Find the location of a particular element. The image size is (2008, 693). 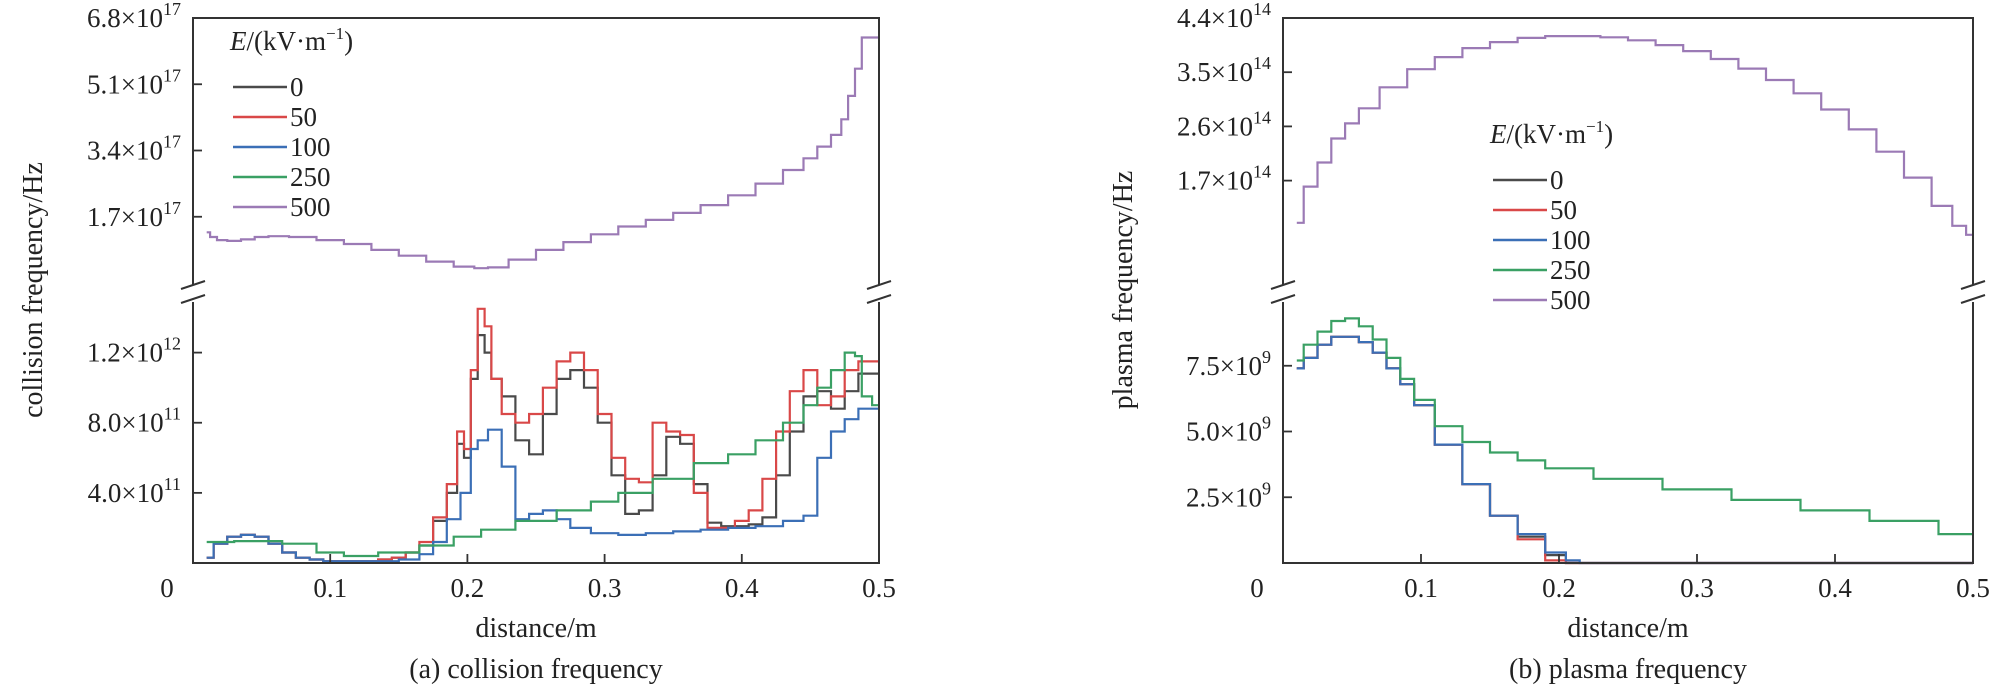

y-tick-label-lower: 7.5×10⁹ is located at coordinates (1228, 364).